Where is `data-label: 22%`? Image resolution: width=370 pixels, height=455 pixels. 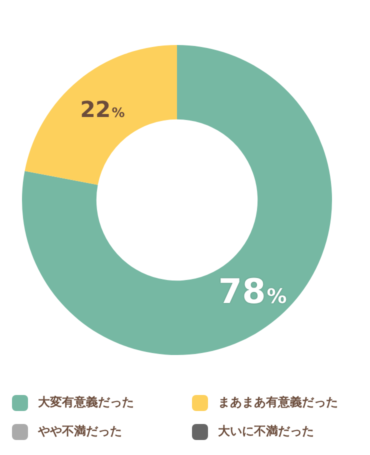 data-label: 22% is located at coordinates (102, 111).